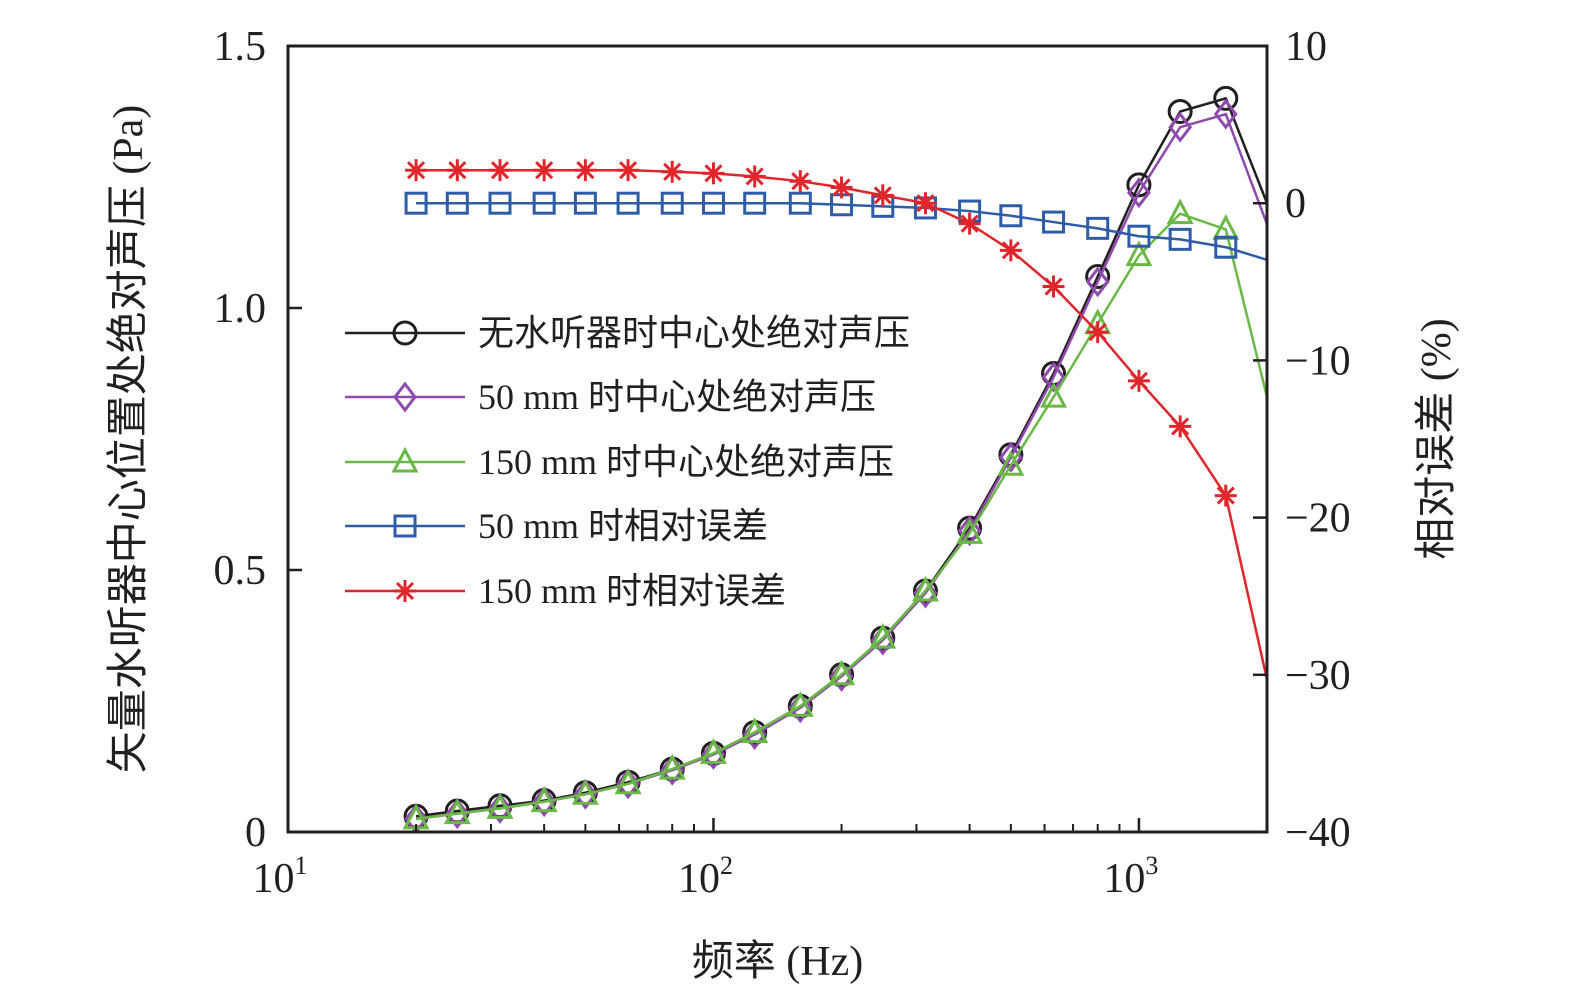 The height and width of the screenshot is (1001, 1575). What do you see at coordinates (777, 961) in the screenshot?
I see `x-axis-title: 频率 (Hz)` at bounding box center [777, 961].